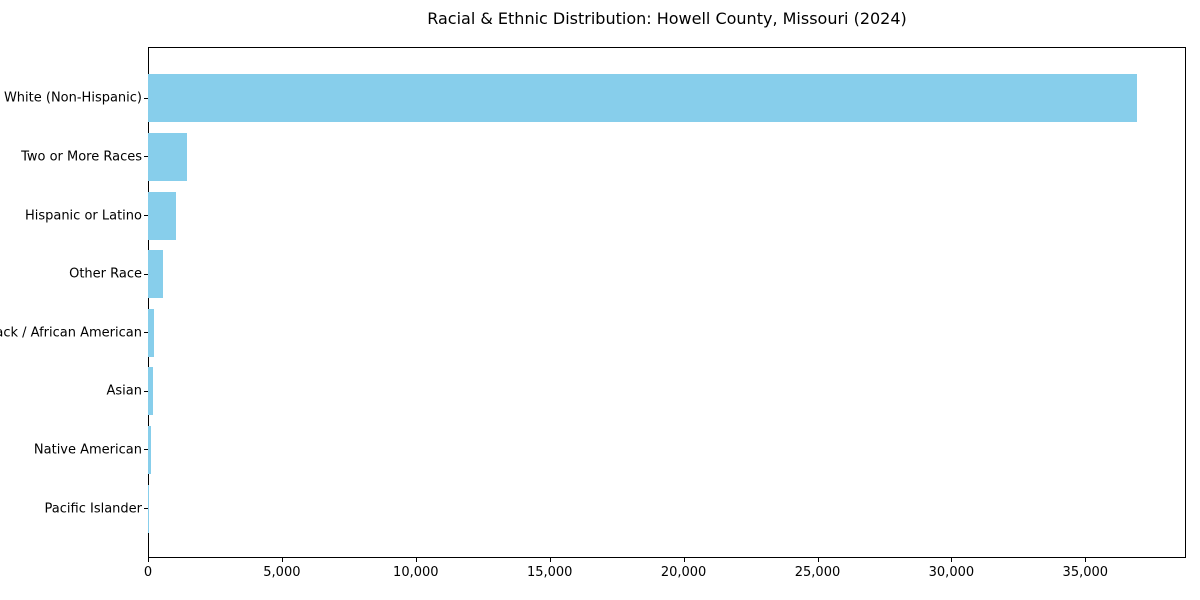 The height and width of the screenshot is (600, 1200). What do you see at coordinates (105, 274) in the screenshot?
I see `y-axis-category-label: Other Race` at bounding box center [105, 274].